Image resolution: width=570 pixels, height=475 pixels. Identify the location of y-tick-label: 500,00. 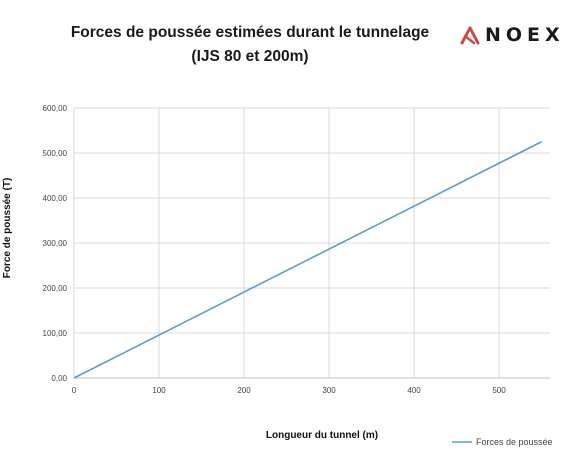
(55, 153).